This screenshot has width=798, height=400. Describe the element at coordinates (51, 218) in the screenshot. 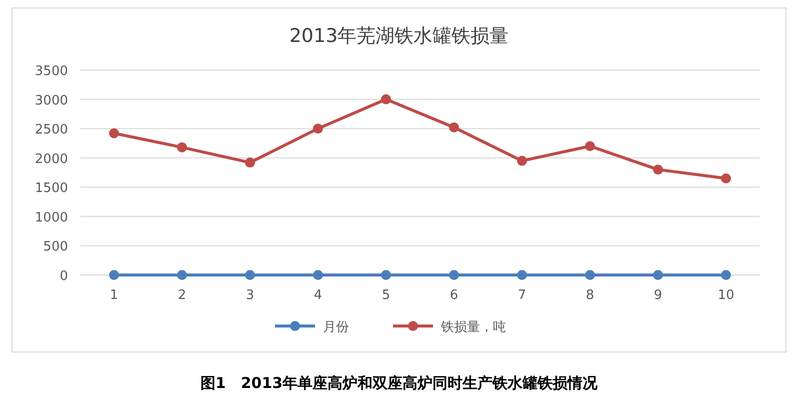

I see `y-tick-label: 1000` at that location.